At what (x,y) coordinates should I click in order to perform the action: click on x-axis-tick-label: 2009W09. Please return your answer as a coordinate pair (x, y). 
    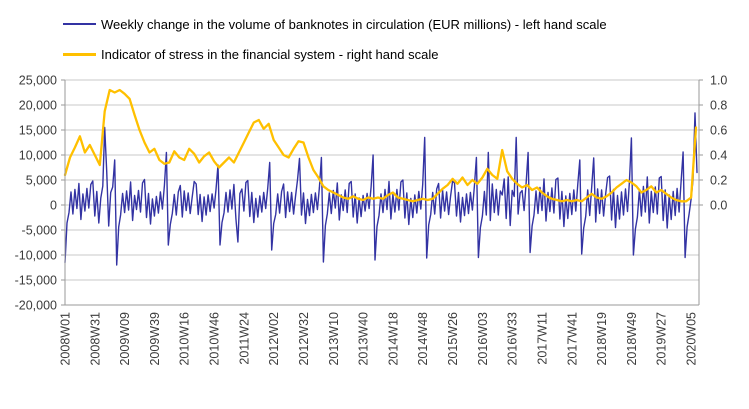
    Looking at the image, I should click on (125, 339).